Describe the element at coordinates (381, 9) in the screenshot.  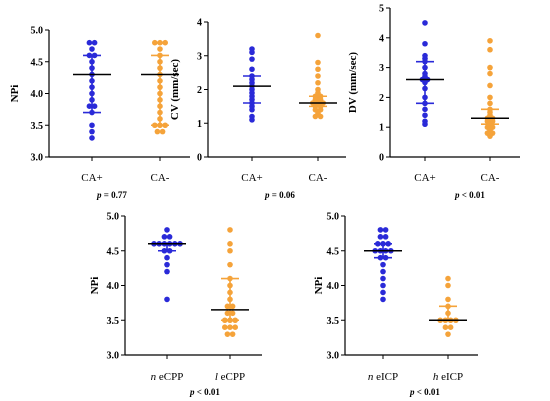
I see `y-tick-label: 5` at that location.